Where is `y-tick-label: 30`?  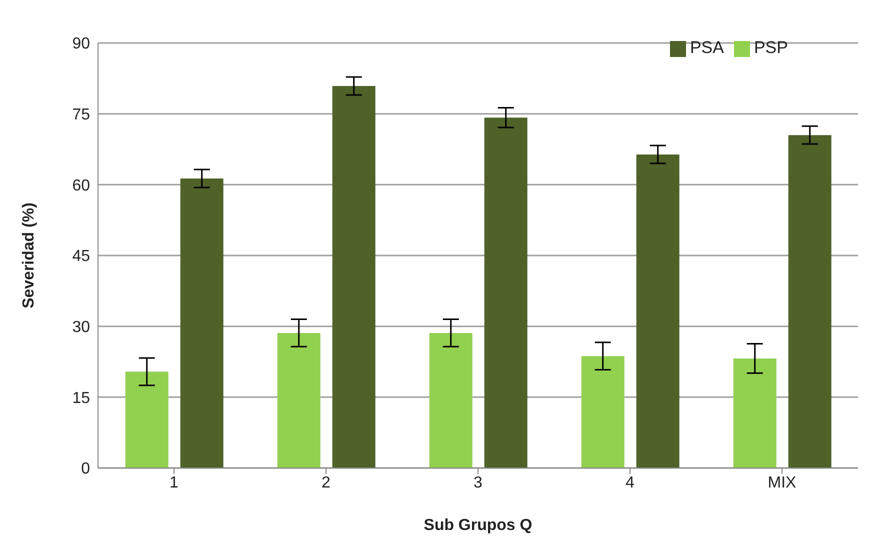 y-tick-label: 30 is located at coordinates (81, 327).